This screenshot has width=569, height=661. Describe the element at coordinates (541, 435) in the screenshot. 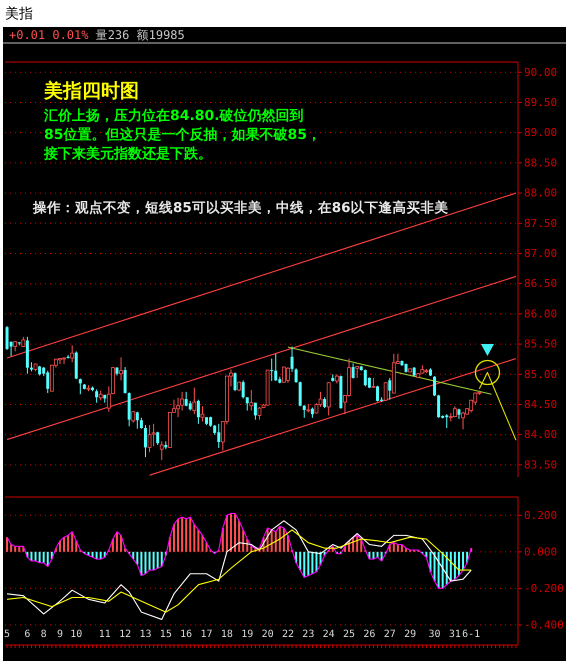

I see `y-tick-label: 84.00` at that location.